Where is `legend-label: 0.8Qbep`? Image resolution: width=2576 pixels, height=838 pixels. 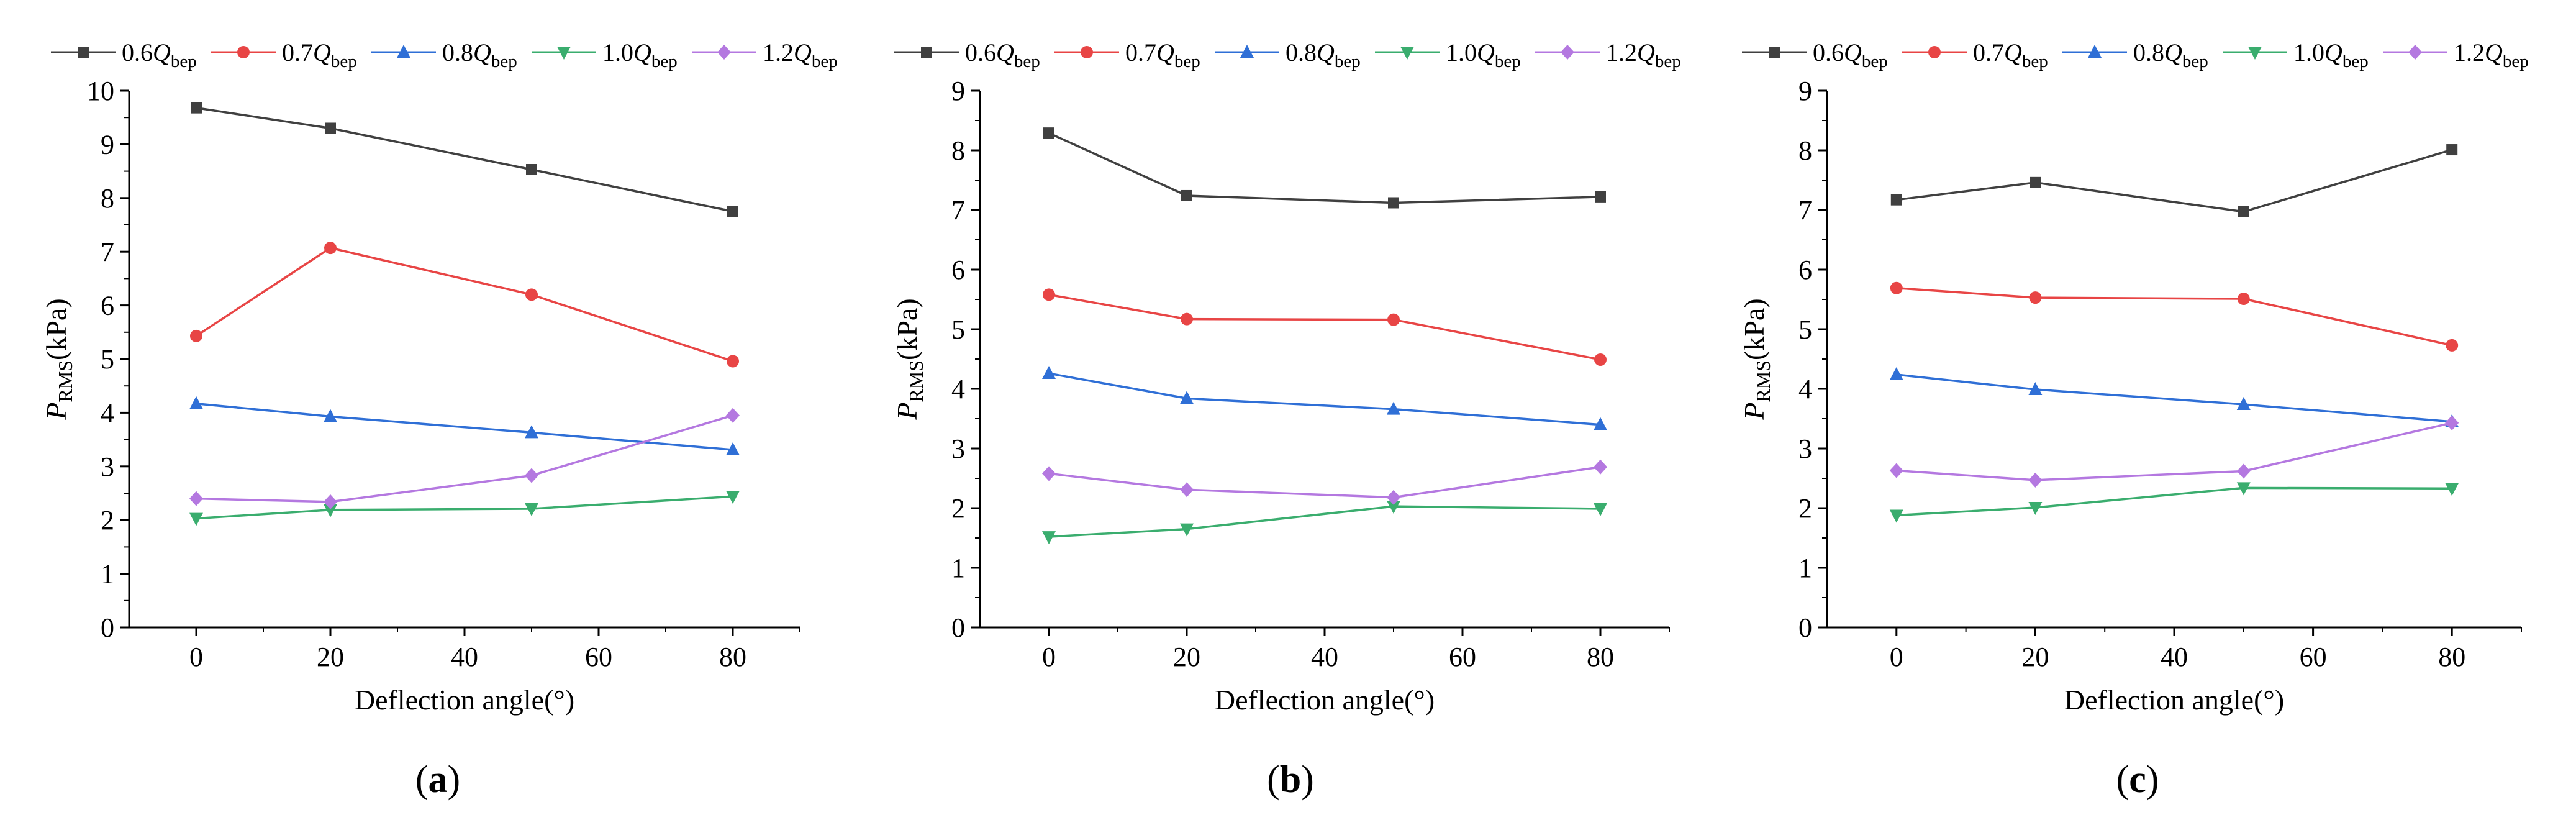 legend-label: 0.8Qbep is located at coordinates (479, 55).